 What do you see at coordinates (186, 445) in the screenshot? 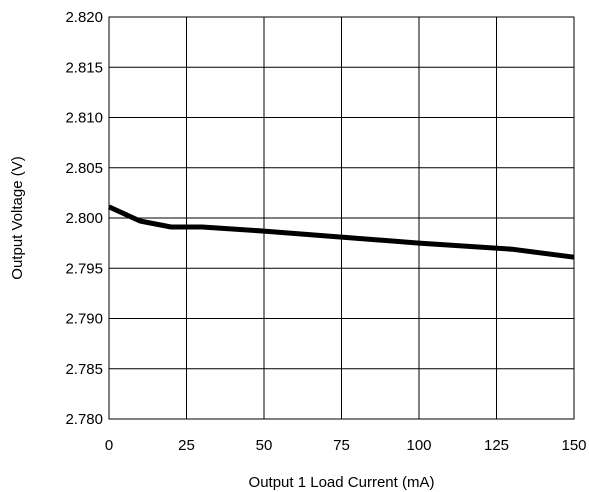
I see `x-tick-label: 25` at bounding box center [186, 445].